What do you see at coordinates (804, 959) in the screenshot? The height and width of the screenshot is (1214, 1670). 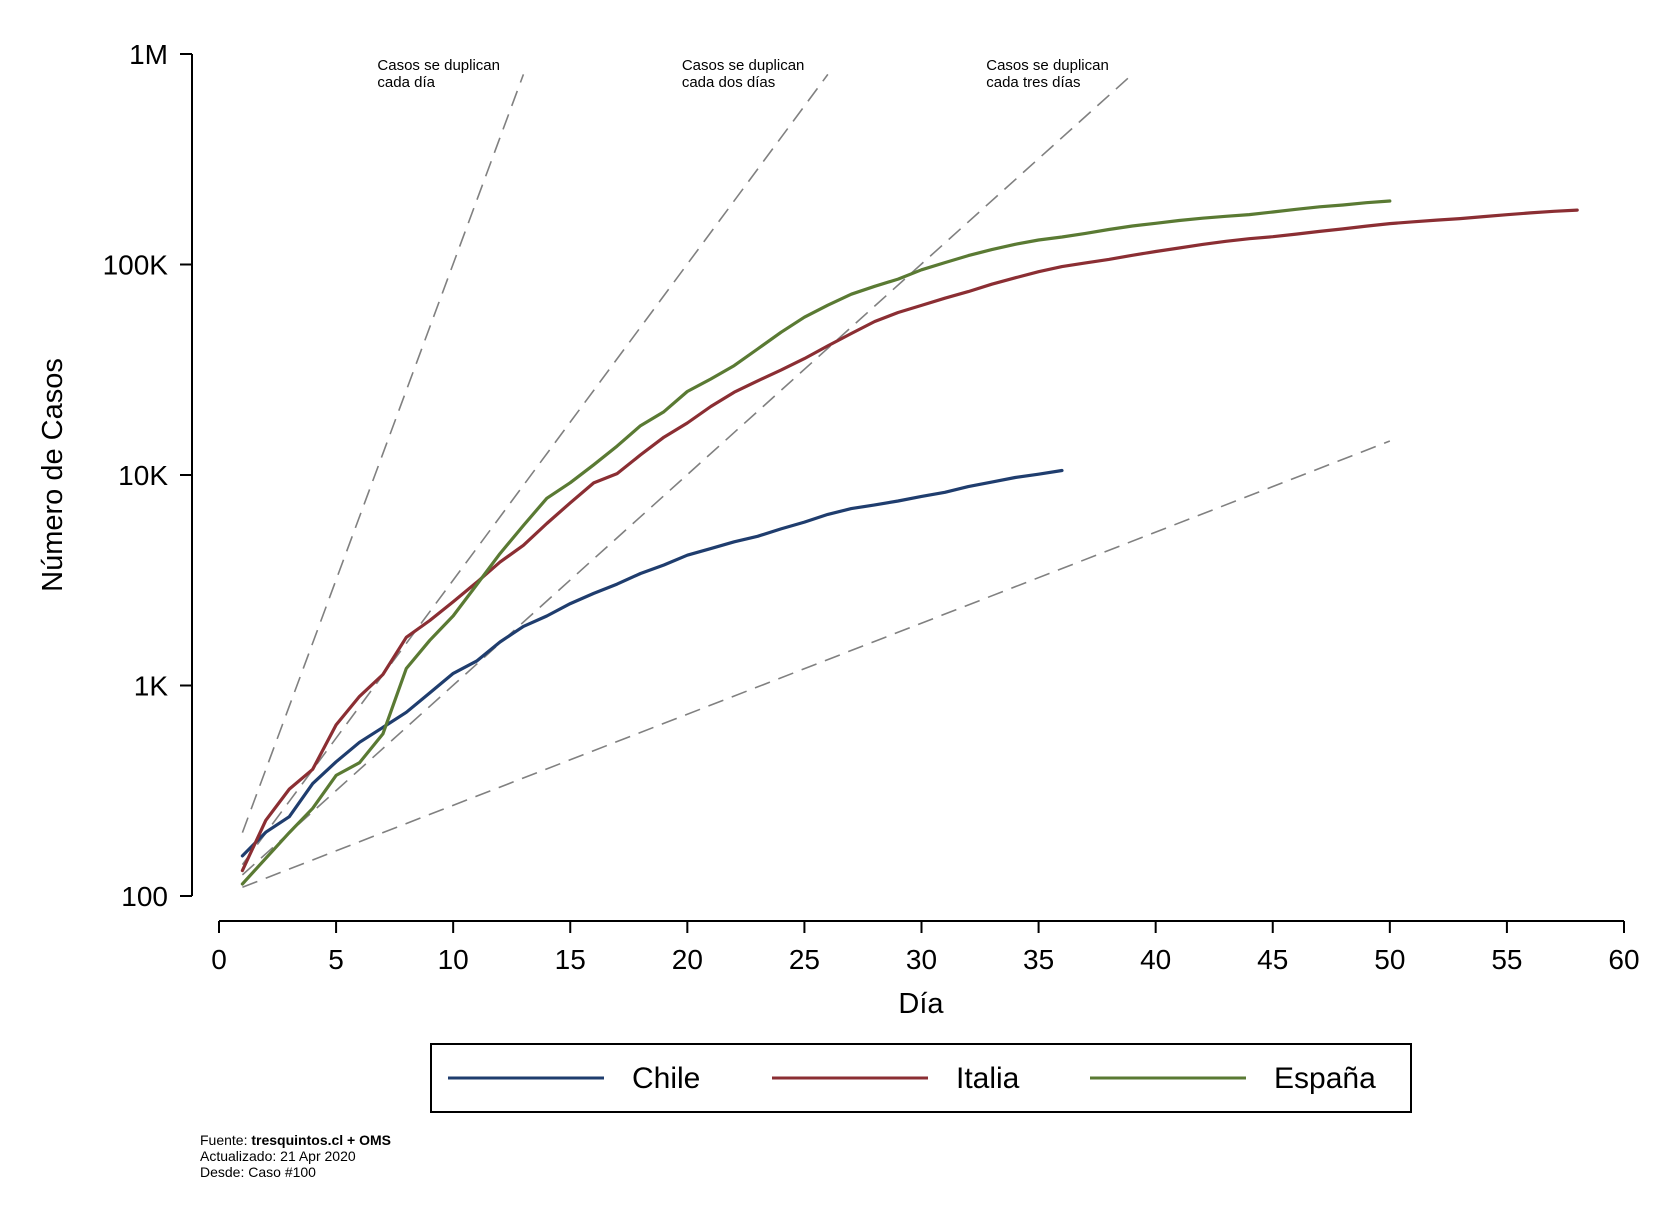 I see `x-tick-label-5: 25` at bounding box center [804, 959].